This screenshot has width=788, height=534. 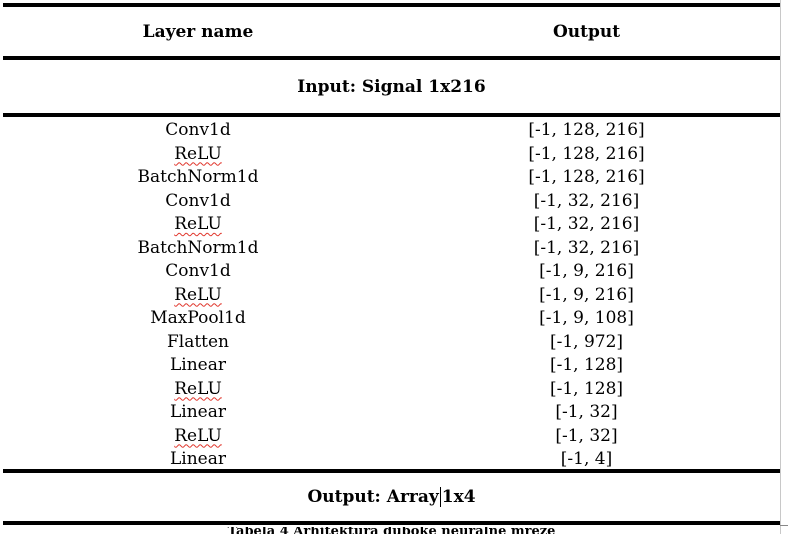 I want to click on body-rule, so click(x=391, y=471).